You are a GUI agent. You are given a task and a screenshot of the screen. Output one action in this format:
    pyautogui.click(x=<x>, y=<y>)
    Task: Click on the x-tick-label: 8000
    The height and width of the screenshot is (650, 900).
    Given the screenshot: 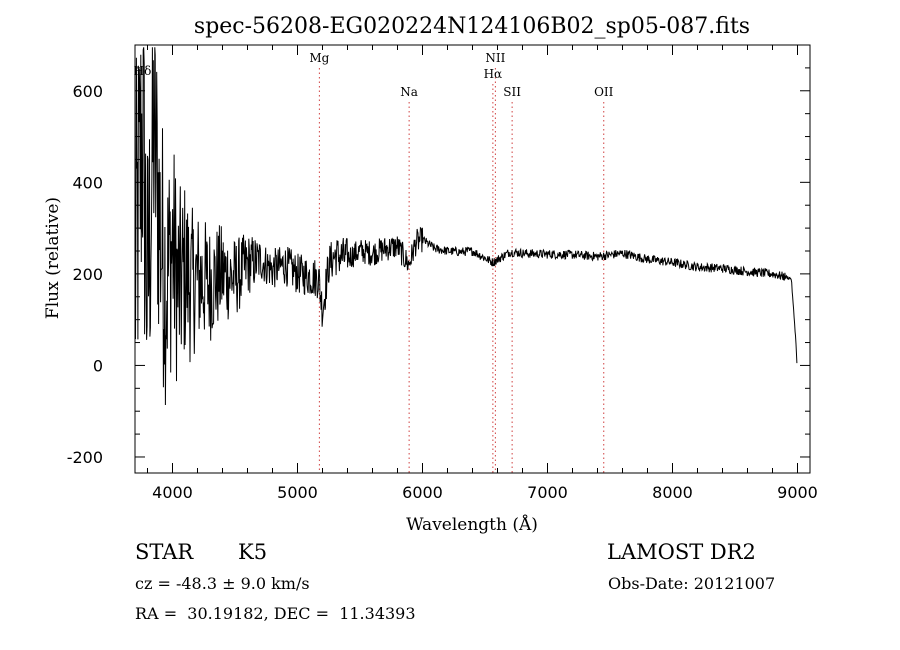 What is the action you would take?
    pyautogui.click(x=672, y=492)
    